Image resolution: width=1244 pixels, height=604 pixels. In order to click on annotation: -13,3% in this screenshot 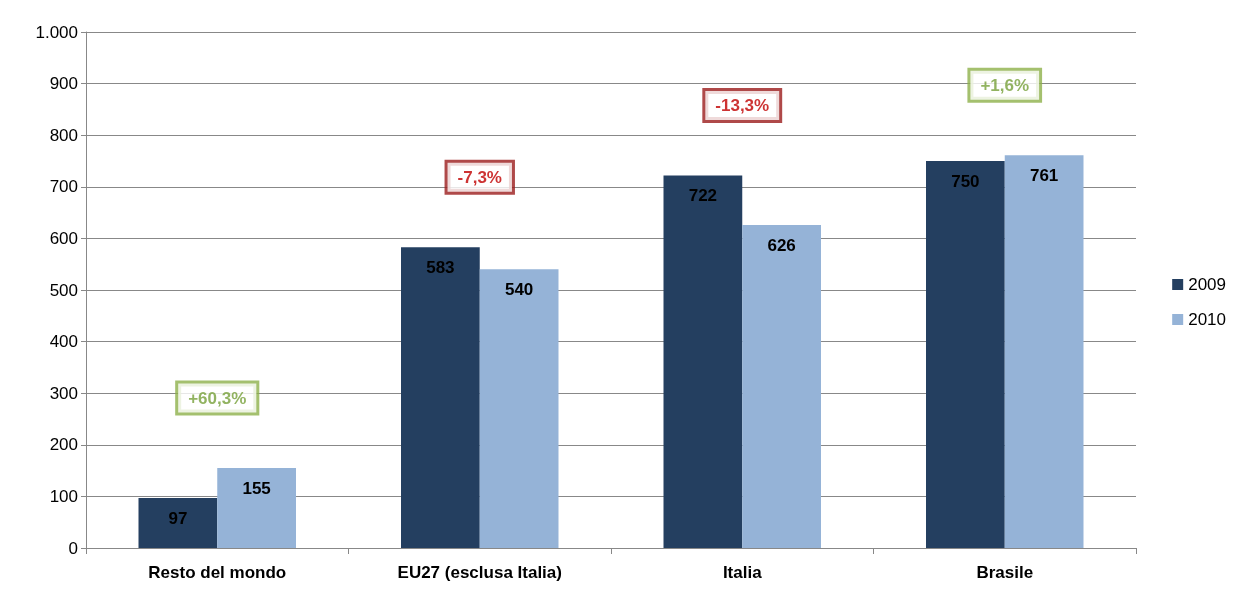, I will do `click(742, 105)`.